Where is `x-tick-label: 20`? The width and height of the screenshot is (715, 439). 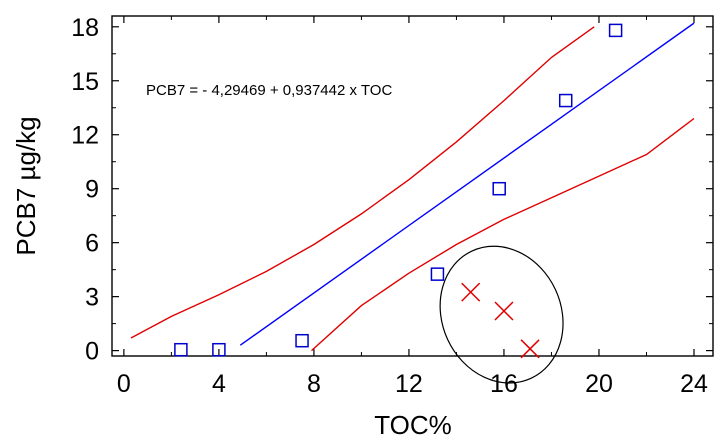 x-tick-label: 20 is located at coordinates (599, 384).